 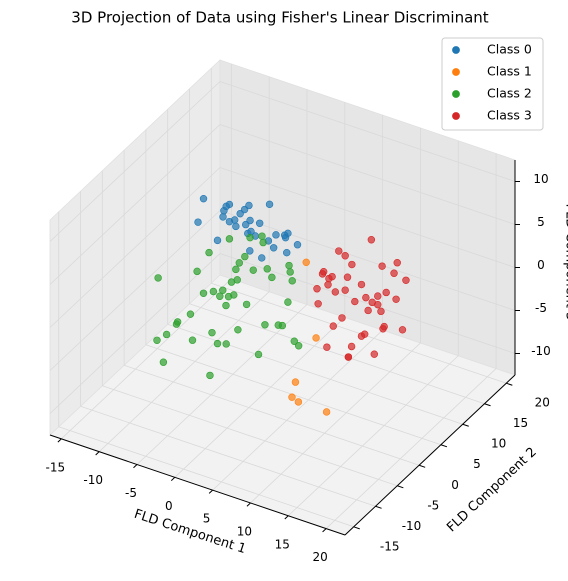 What do you see at coordinates (190, 532) in the screenshot?
I see `x-axis-label: FLD Component 1` at bounding box center [190, 532].